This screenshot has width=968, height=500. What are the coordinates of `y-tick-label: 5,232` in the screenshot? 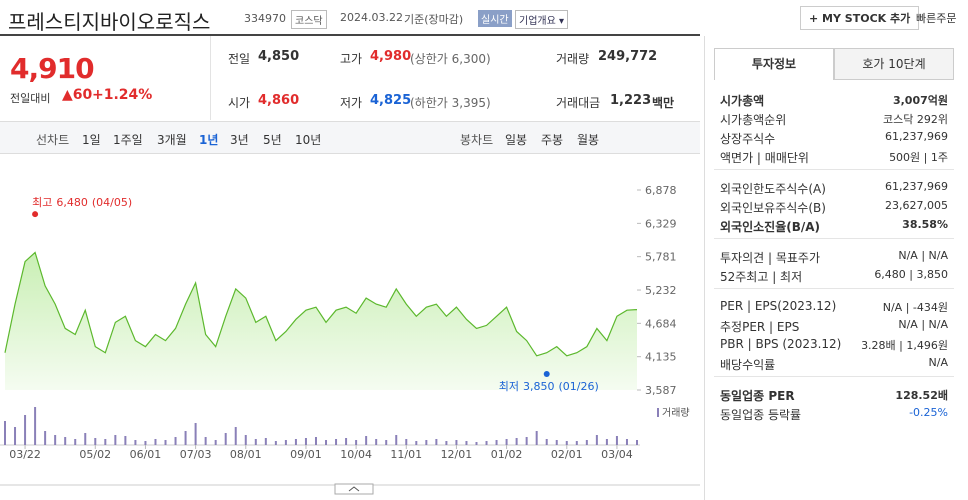 It's located at (661, 290).